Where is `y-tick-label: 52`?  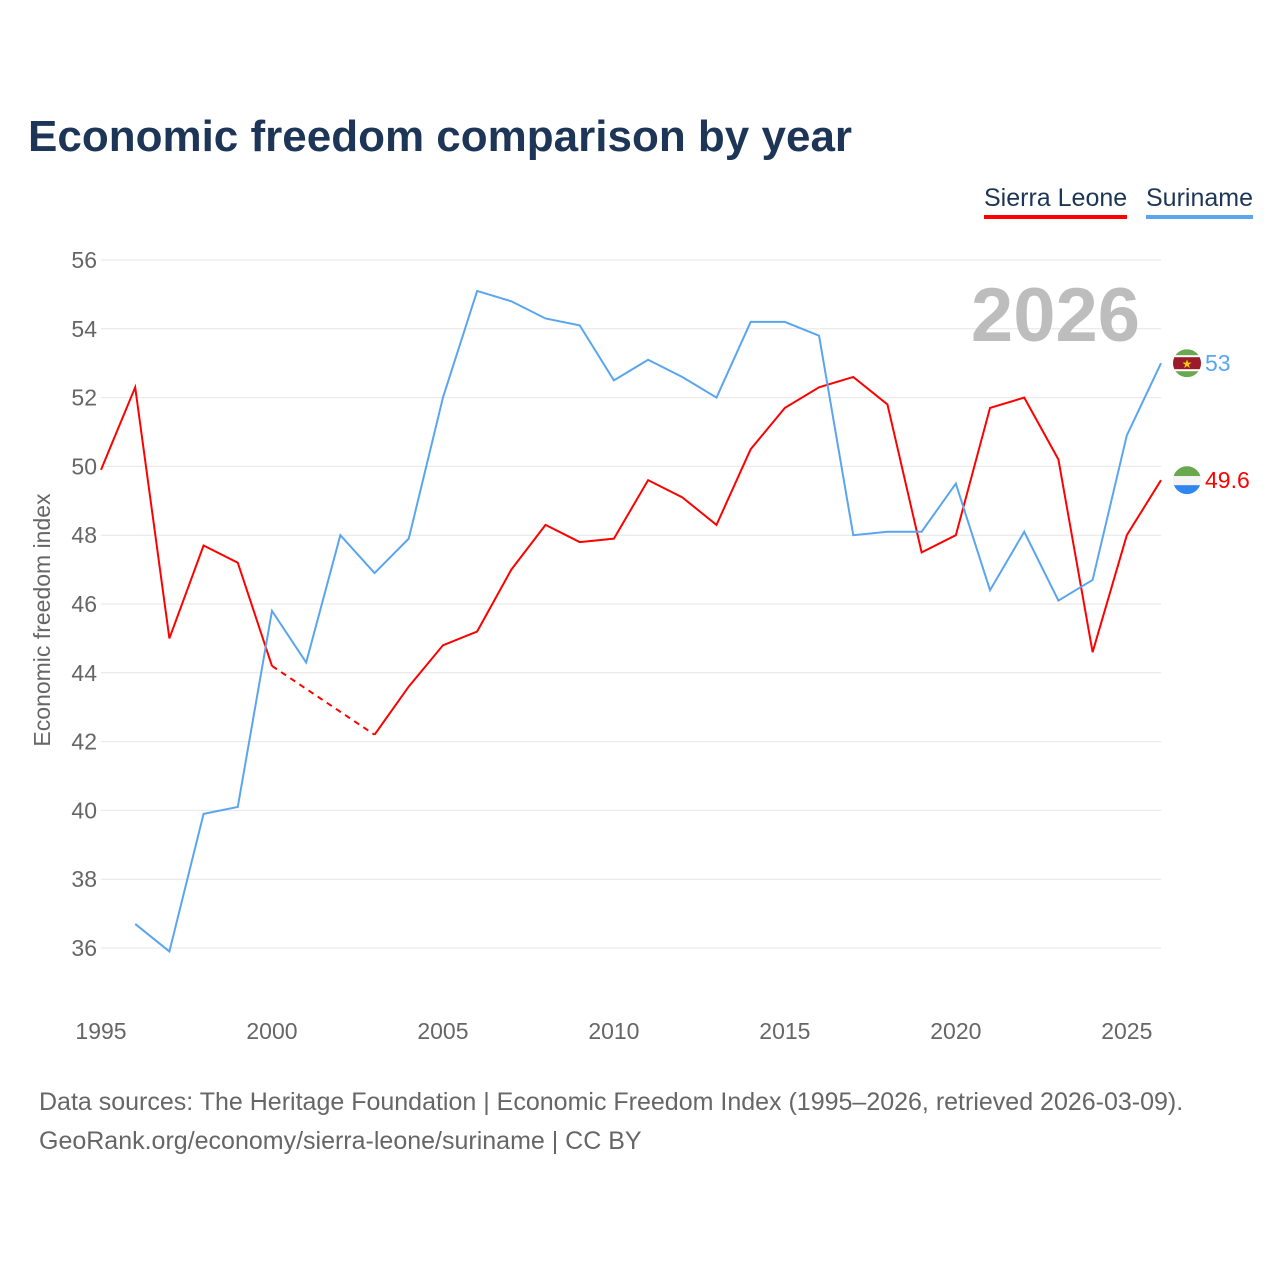 y-tick-label: 52 is located at coordinates (84, 398).